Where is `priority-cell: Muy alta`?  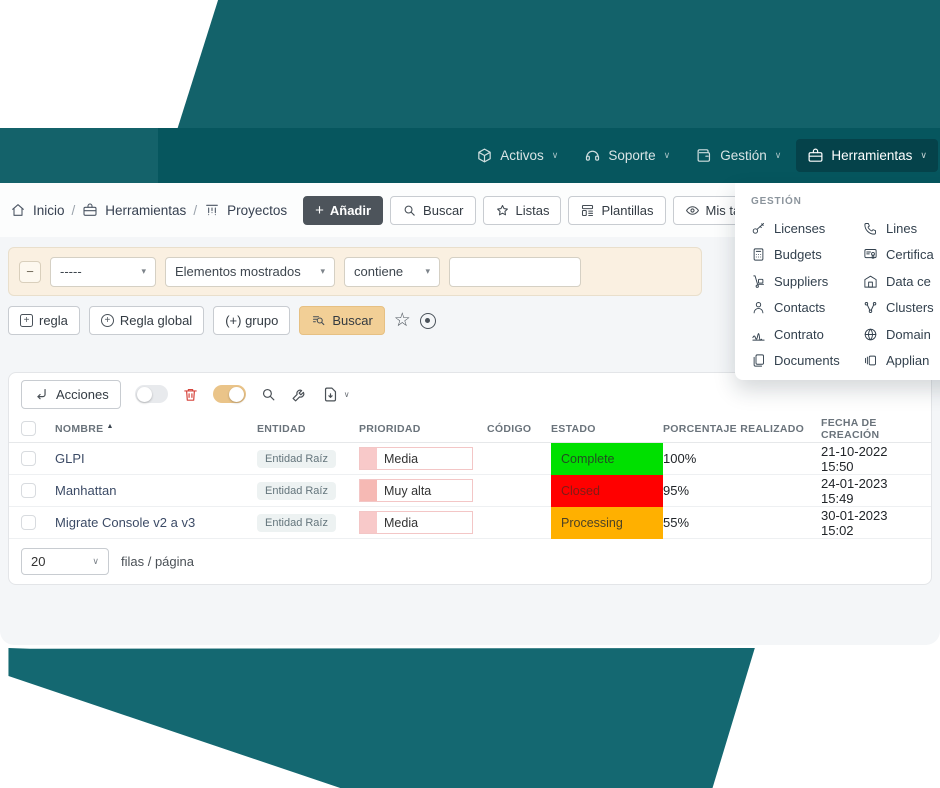 priority-cell: Muy alta is located at coordinates (416, 490).